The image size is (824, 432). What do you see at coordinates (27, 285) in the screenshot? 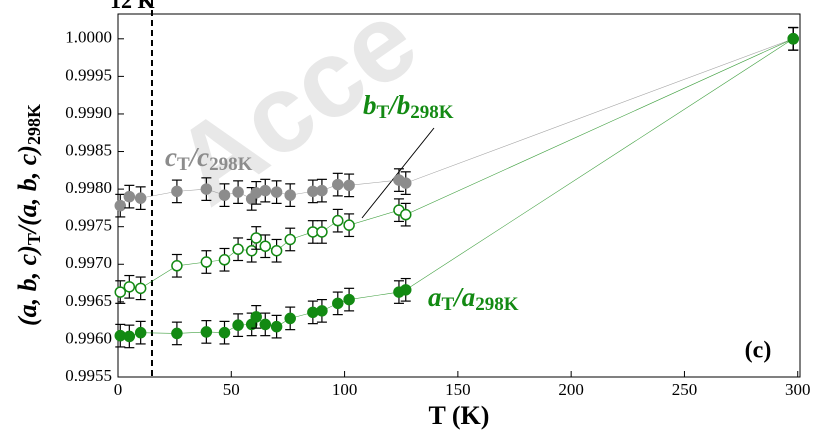
I see `label-part: (a, b, c)` at bounding box center [27, 285].